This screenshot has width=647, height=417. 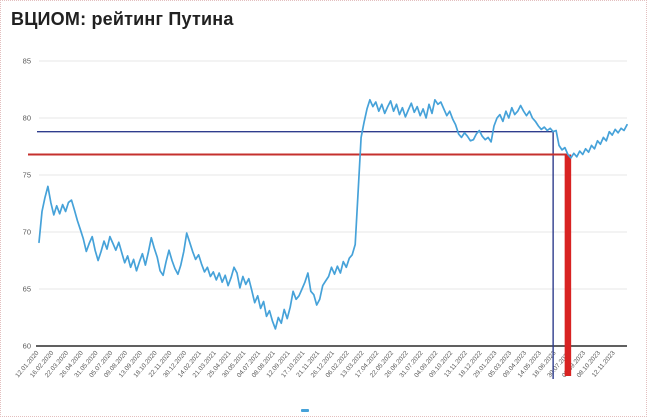 What do you see at coordinates (305, 410) in the screenshot?
I see `series-legend-marker` at bounding box center [305, 410].